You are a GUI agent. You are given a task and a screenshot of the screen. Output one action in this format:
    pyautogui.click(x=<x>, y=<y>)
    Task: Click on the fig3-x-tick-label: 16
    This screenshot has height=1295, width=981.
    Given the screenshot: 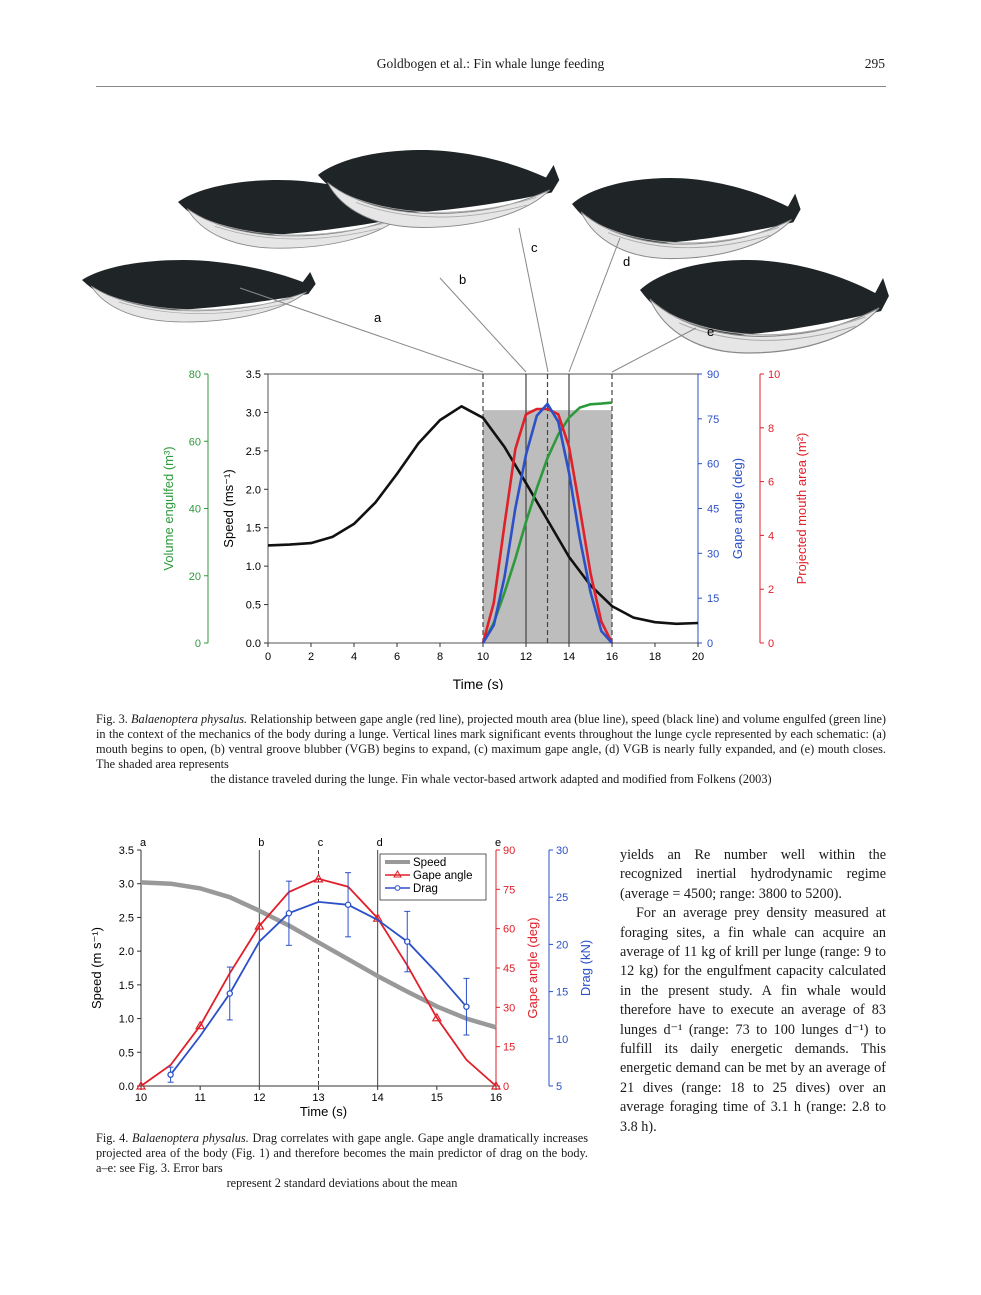 What is the action you would take?
    pyautogui.click(x=612, y=657)
    